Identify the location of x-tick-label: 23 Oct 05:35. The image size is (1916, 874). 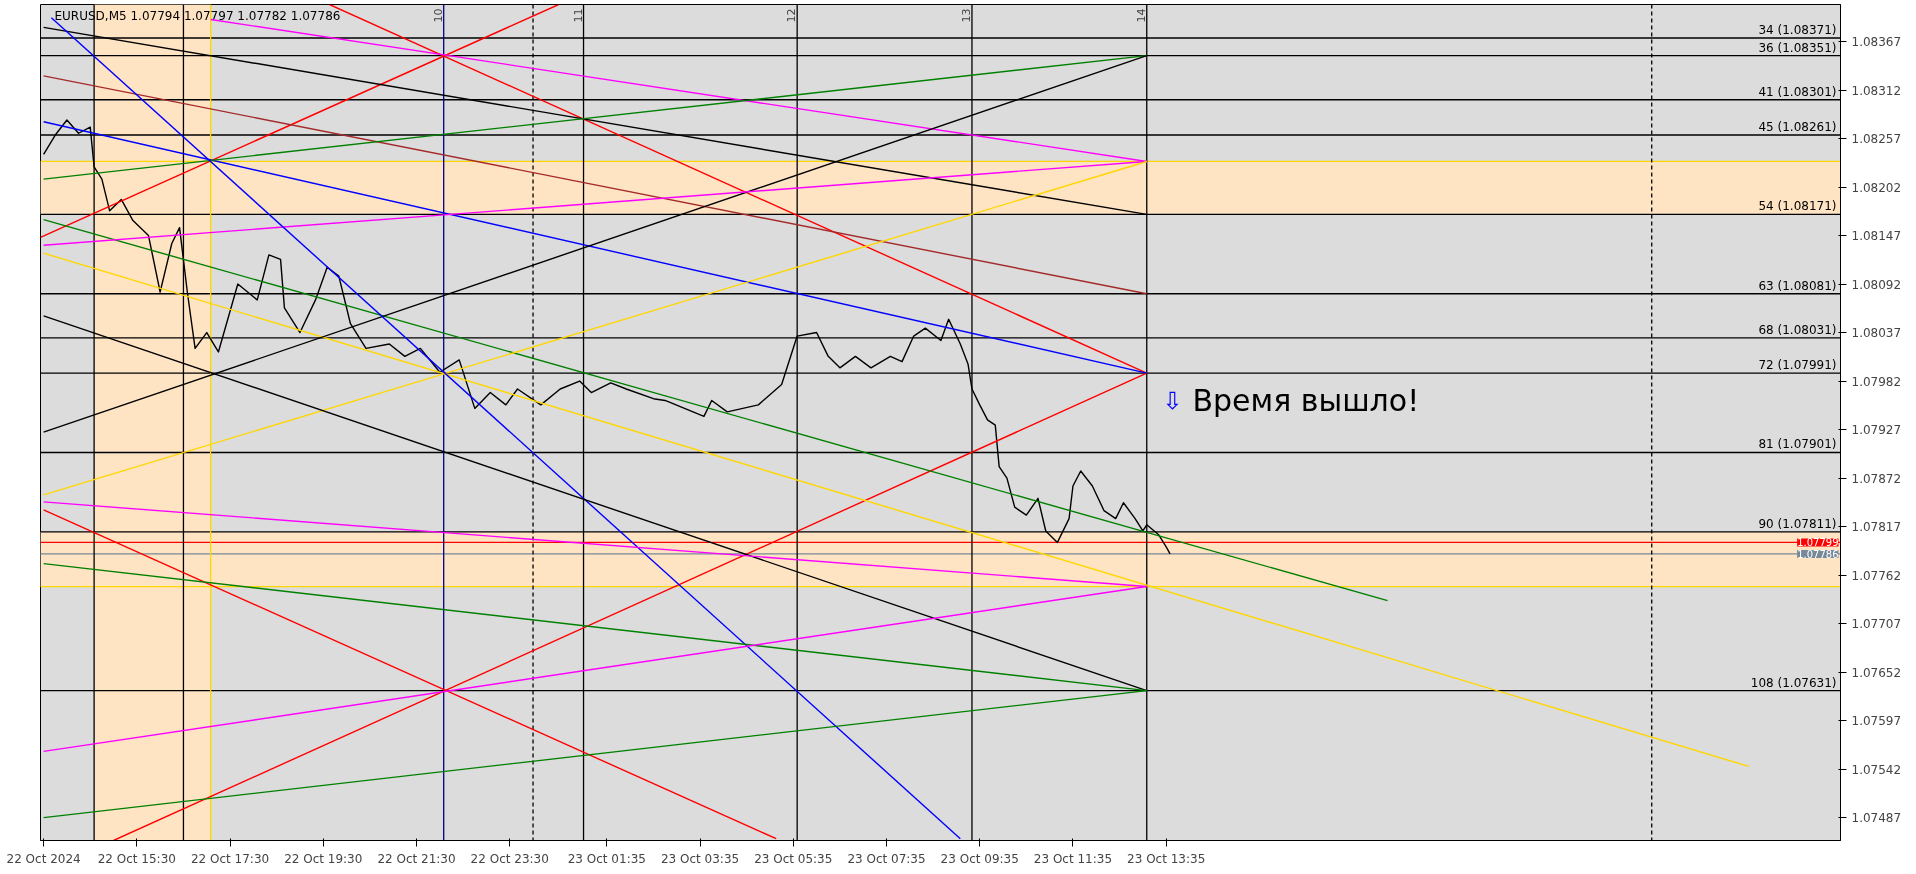
(793, 858).